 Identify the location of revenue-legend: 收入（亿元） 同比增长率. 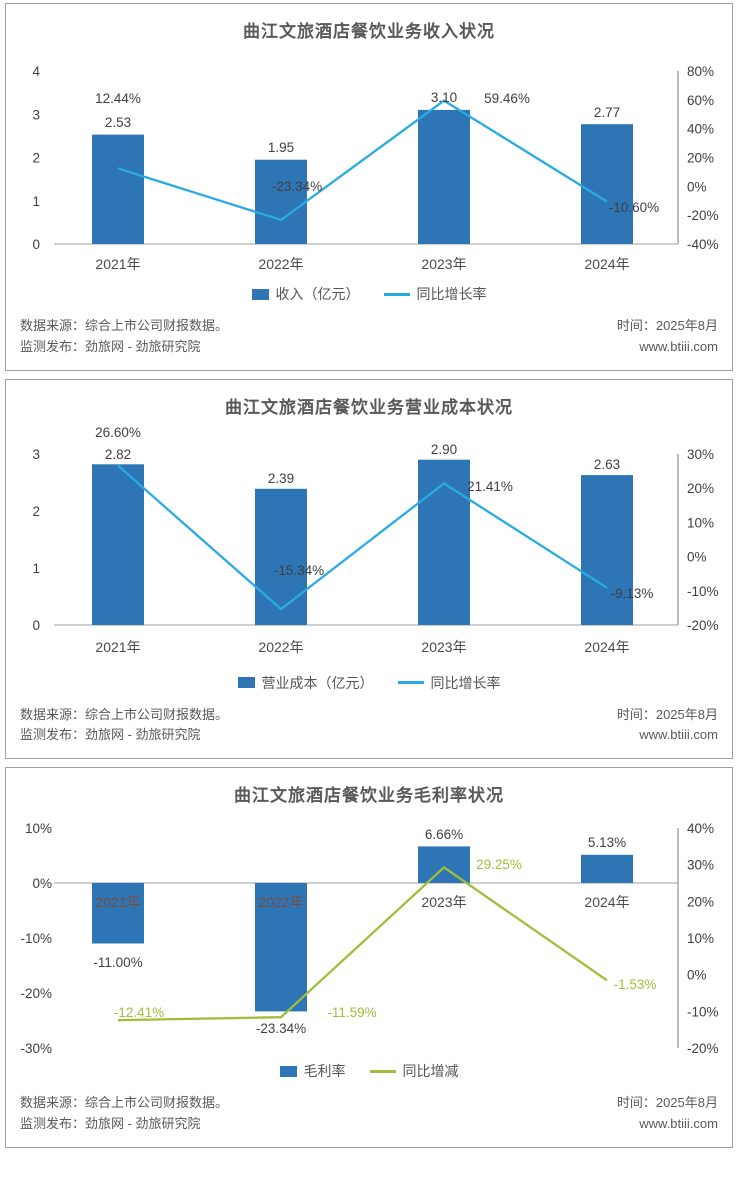
(369, 294).